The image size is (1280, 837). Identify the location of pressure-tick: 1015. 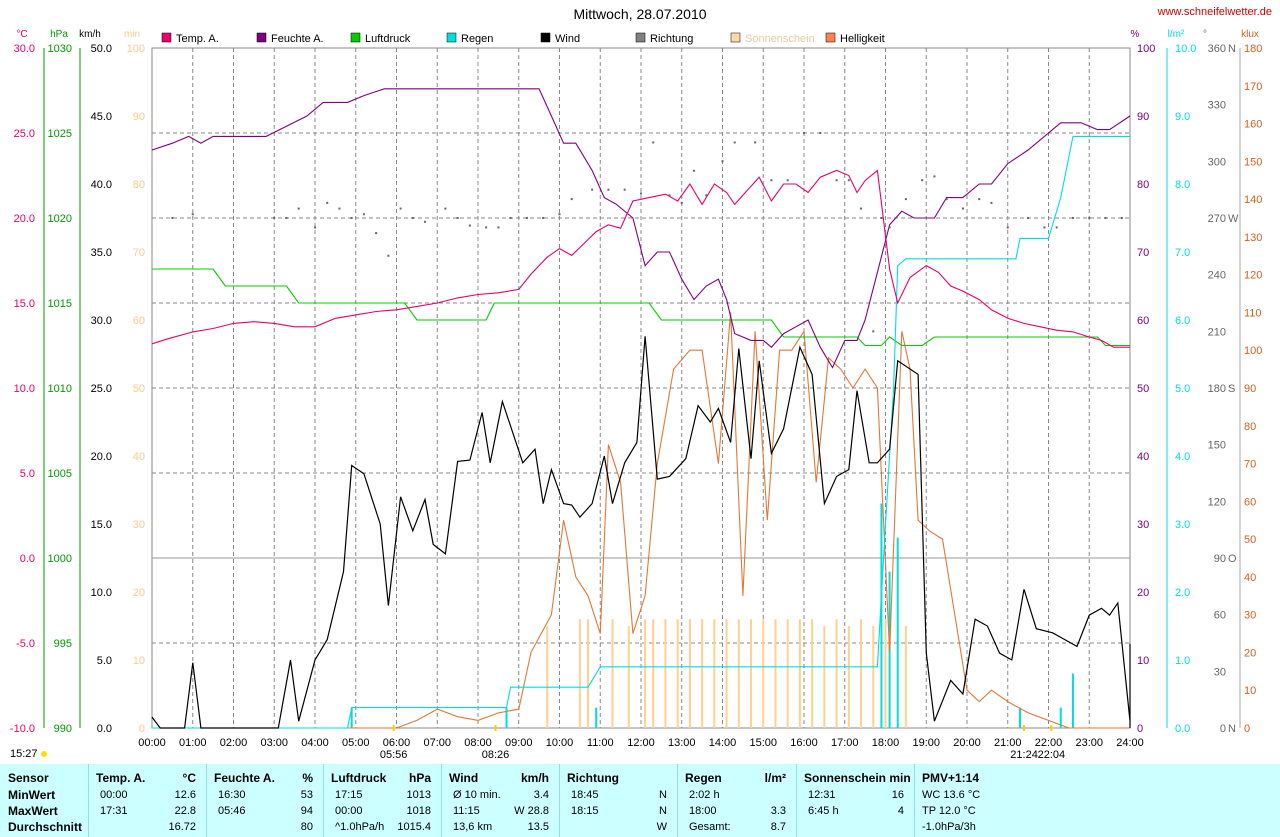
(60, 304).